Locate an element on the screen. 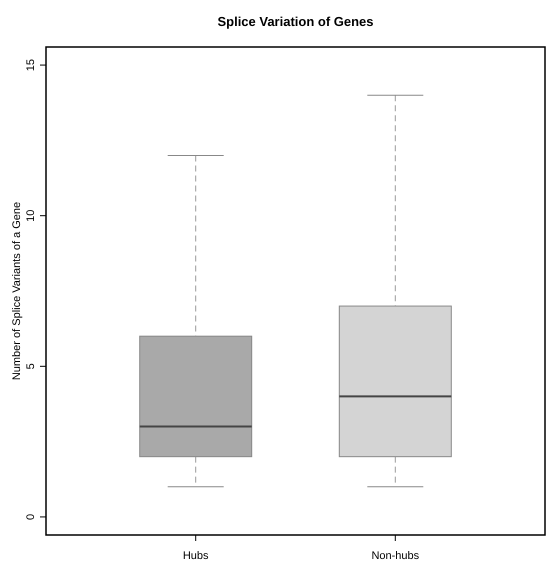 The height and width of the screenshot is (568, 549). chart-title: Splice Variation of Genes is located at coordinates (295, 21).